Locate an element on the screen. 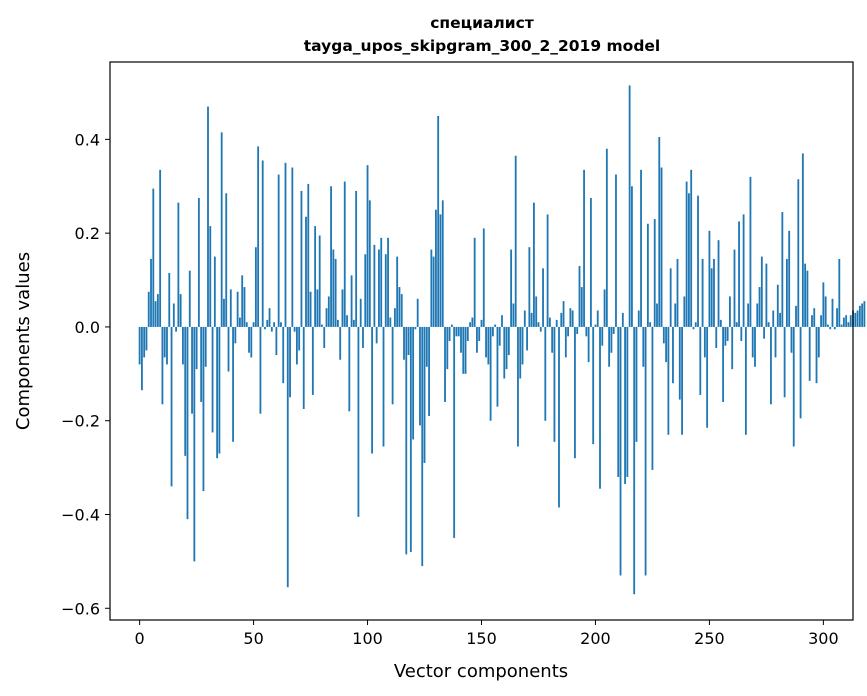  x-tick-label: 100 is located at coordinates (367, 638).